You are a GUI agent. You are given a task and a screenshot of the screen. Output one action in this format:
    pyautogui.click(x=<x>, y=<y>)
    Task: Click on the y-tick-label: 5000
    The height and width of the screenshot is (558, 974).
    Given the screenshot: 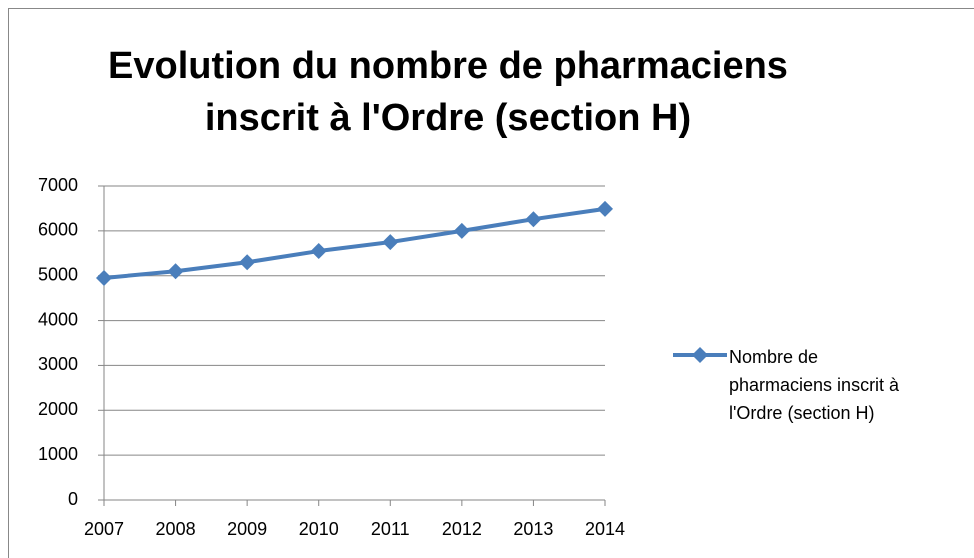 What is the action you would take?
    pyautogui.click(x=58, y=274)
    